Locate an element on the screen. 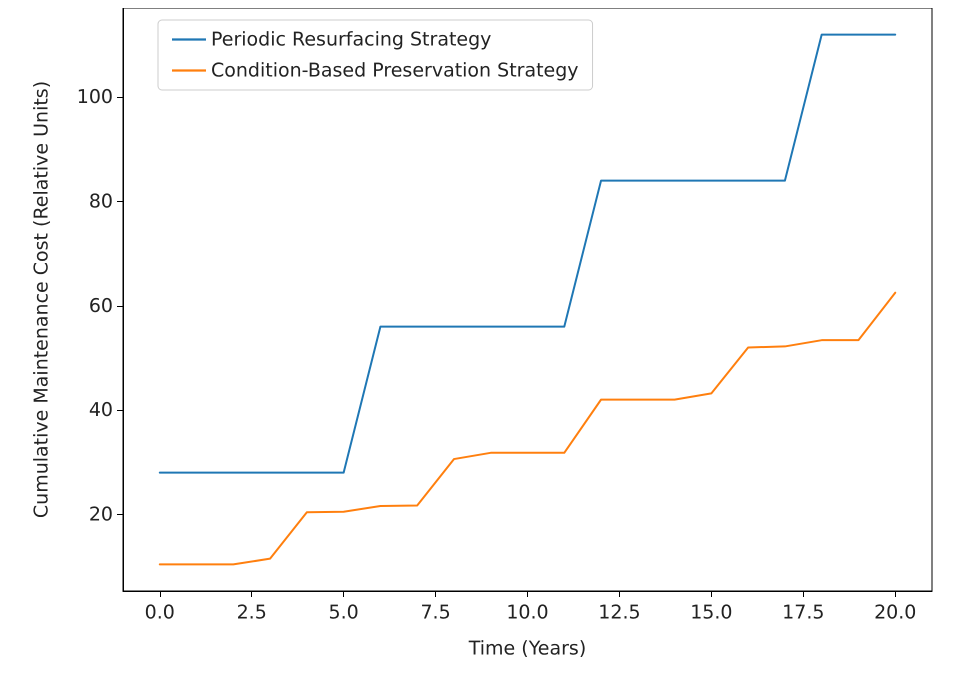 The height and width of the screenshot is (679, 954). x-tick-label: 15.0 is located at coordinates (711, 613).